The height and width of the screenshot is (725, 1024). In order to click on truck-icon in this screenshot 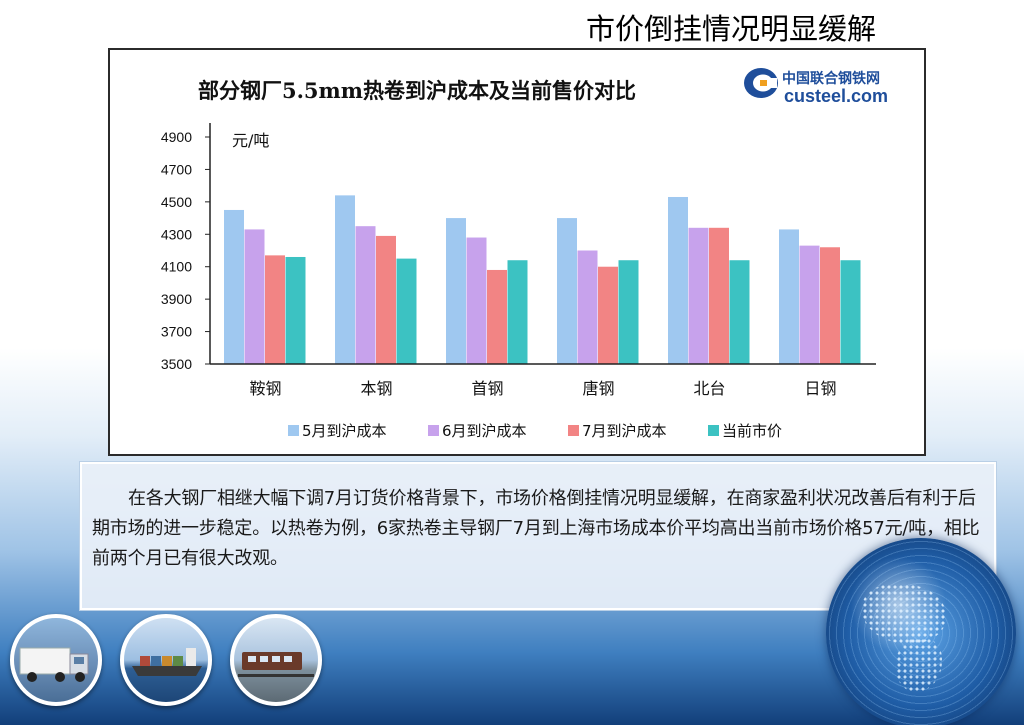, I will do `click(54, 664)`.